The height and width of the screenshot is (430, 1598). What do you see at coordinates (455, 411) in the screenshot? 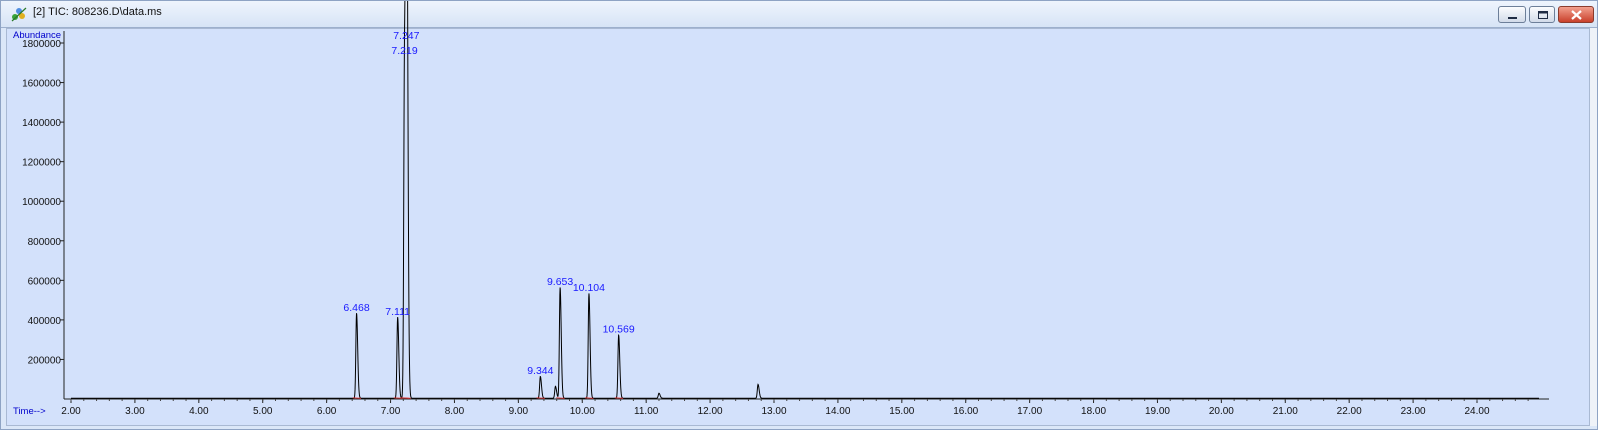
I see `x-tick-label: 8.00` at bounding box center [455, 411].